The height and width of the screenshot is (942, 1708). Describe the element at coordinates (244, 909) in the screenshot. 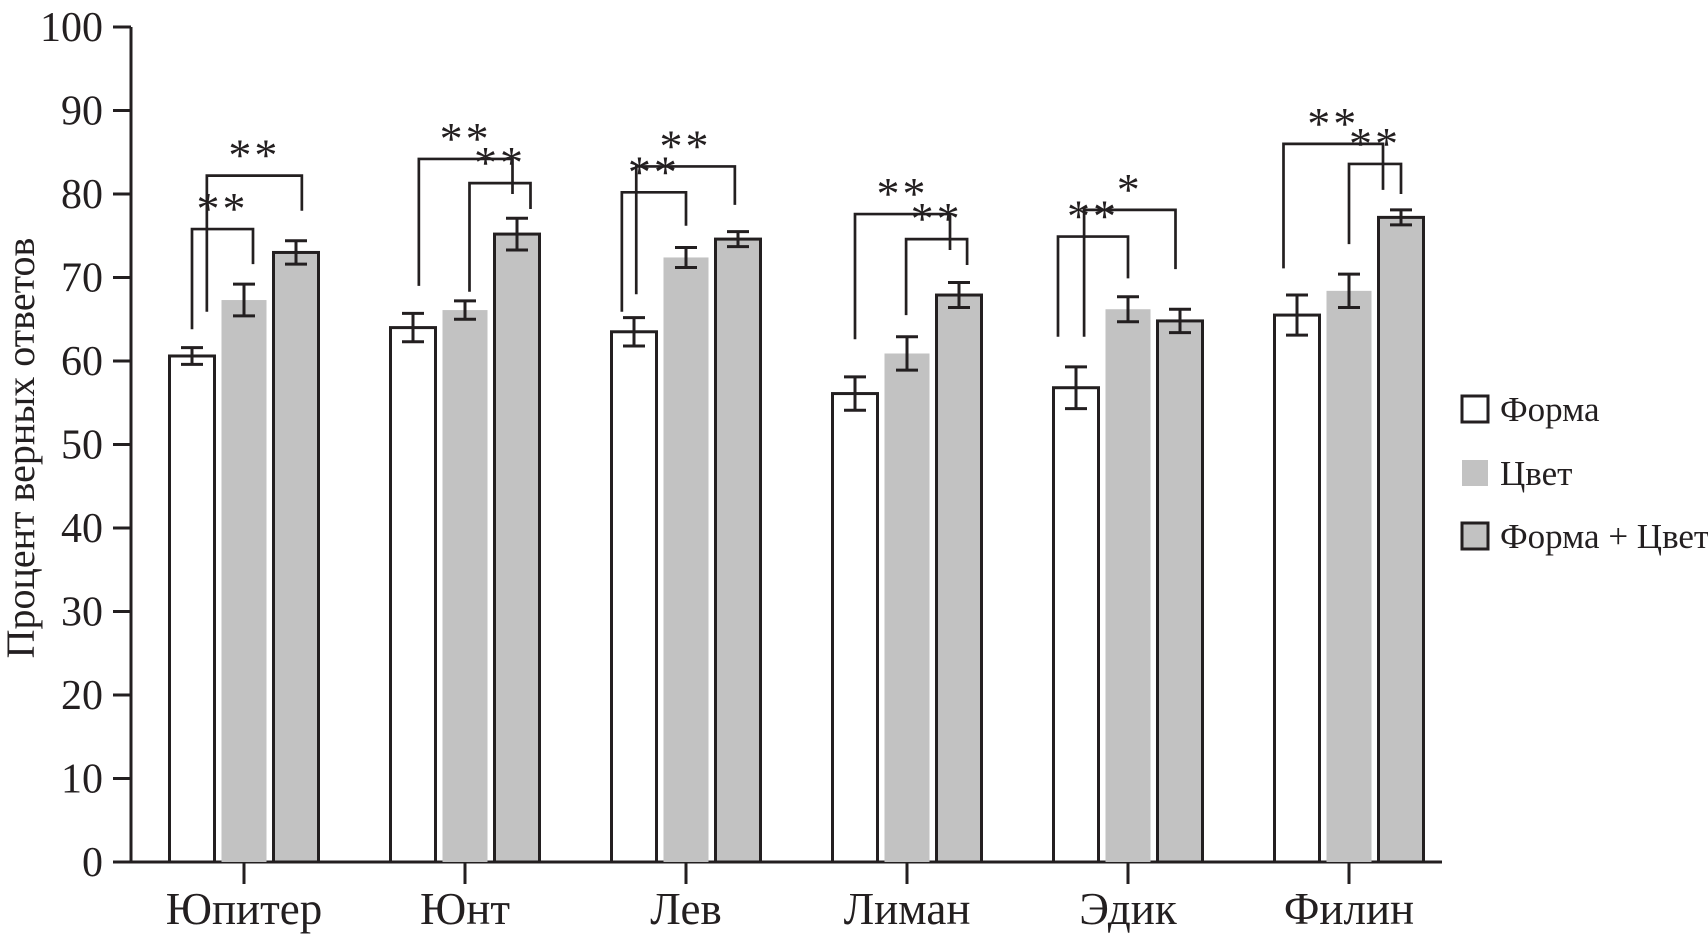

I see `x-category-label: Юпитер` at that location.